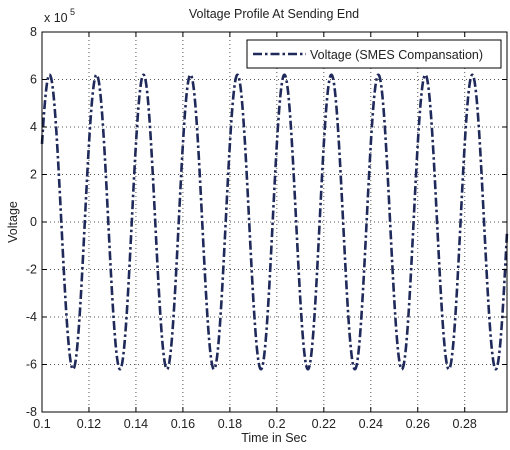 The image size is (510, 450). What do you see at coordinates (31, 317) in the screenshot?
I see `y-tick-label: -4` at bounding box center [31, 317].